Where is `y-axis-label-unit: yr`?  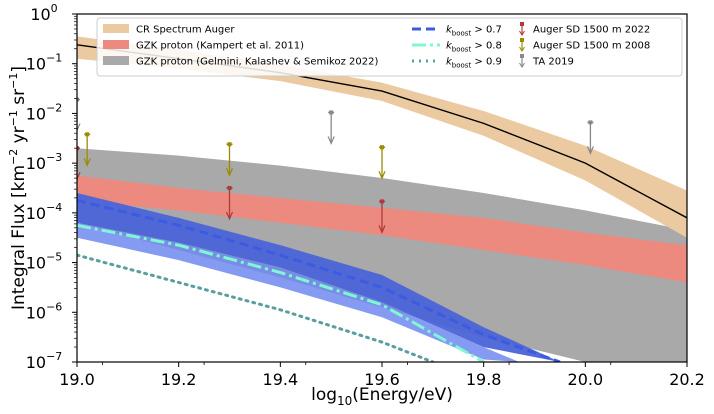
y-axis-label-unit: yr is located at coordinates (19, 137).